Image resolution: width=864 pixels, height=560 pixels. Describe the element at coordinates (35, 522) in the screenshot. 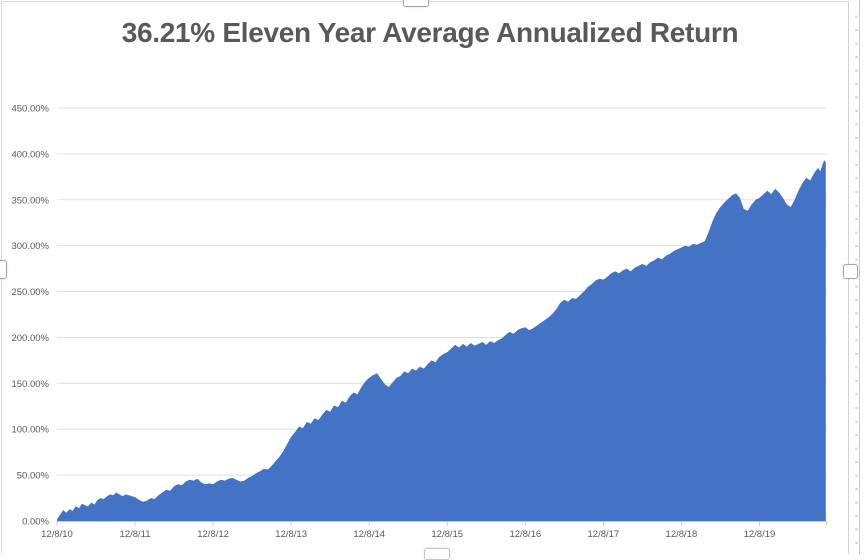

I see `y-axis-label: 0.00%` at that location.